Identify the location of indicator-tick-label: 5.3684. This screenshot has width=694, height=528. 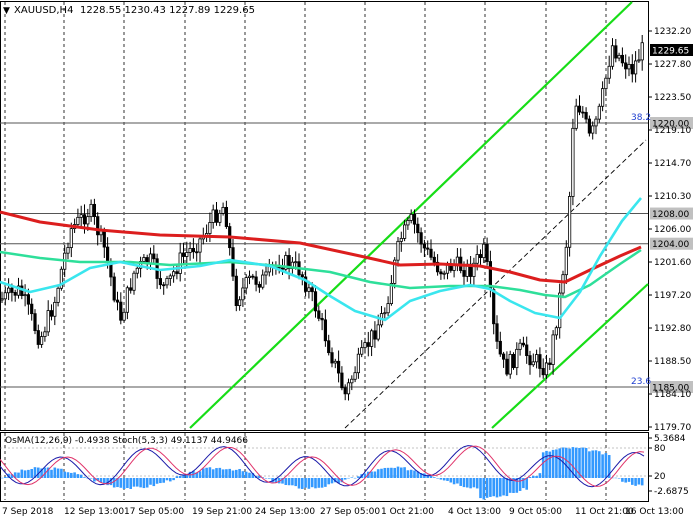
(670, 439).